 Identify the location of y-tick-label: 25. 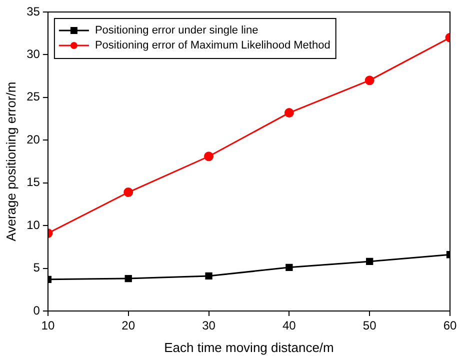
(33, 97).